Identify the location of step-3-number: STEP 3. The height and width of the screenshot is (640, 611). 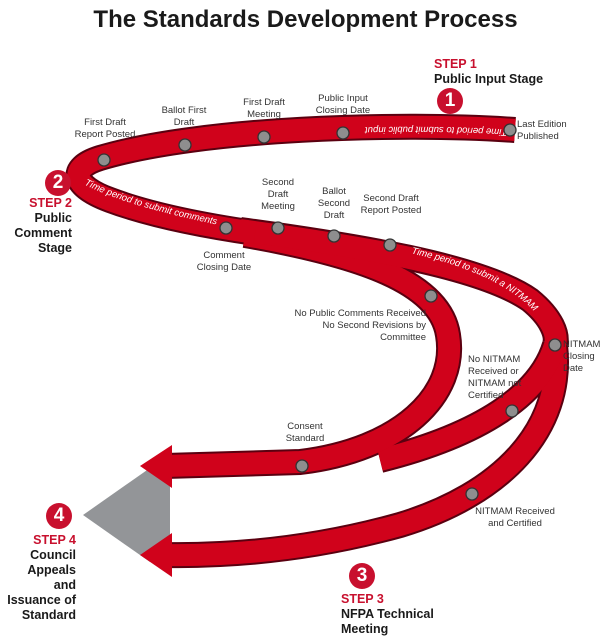
(362, 599).